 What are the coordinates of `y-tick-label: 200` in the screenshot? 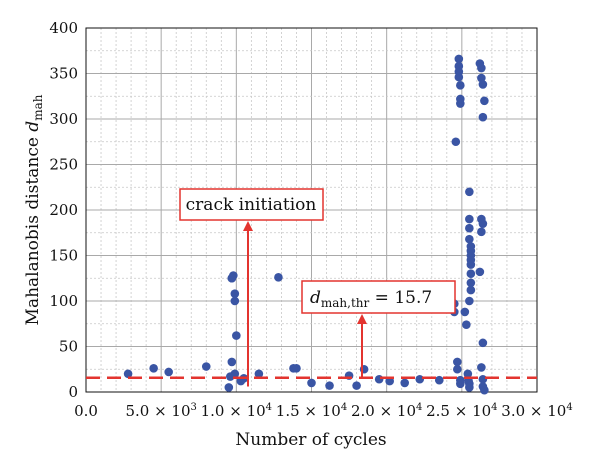 It's located at (63, 210).